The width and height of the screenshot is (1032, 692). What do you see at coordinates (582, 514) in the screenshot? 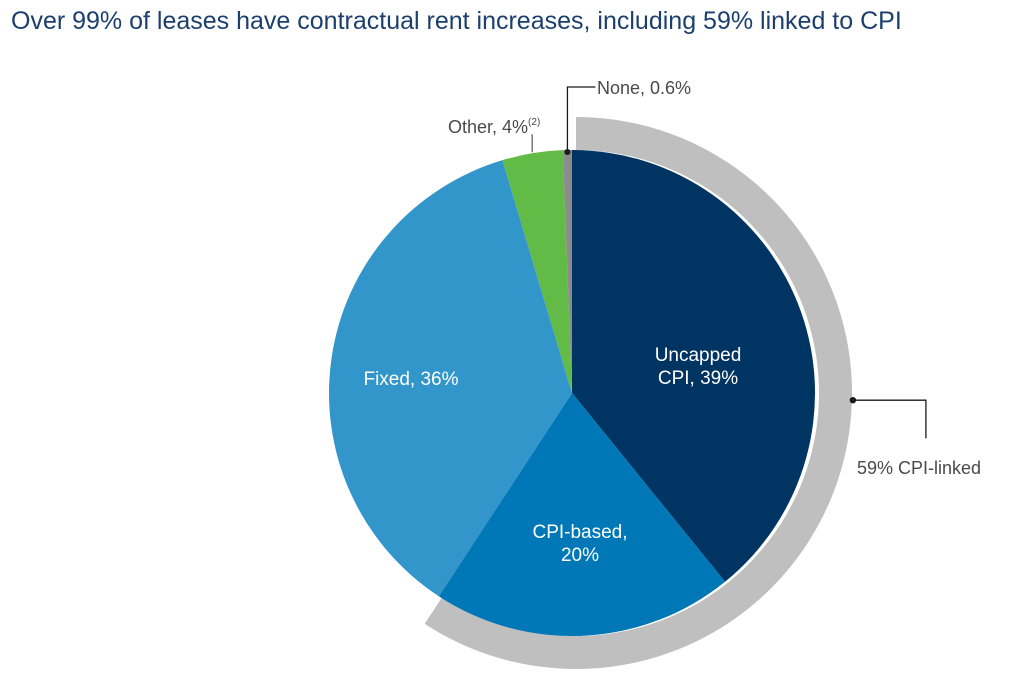
I see `pie-slice-cpi-based` at bounding box center [582, 514].